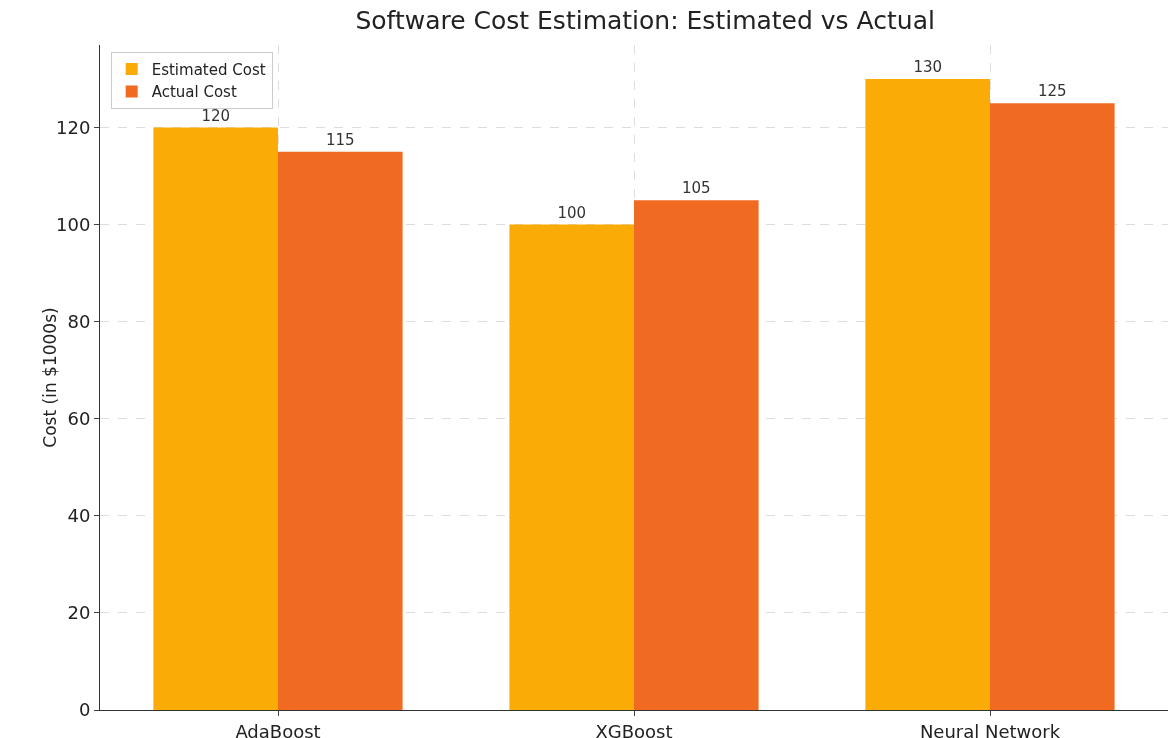 The width and height of the screenshot is (1173, 738). What do you see at coordinates (50, 377) in the screenshot?
I see `y-axis-title: Cost (in $1000s)` at bounding box center [50, 377].